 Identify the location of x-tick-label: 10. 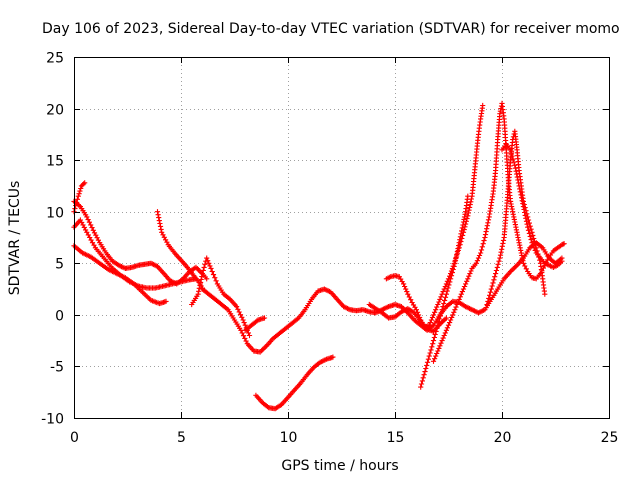
(289, 438).